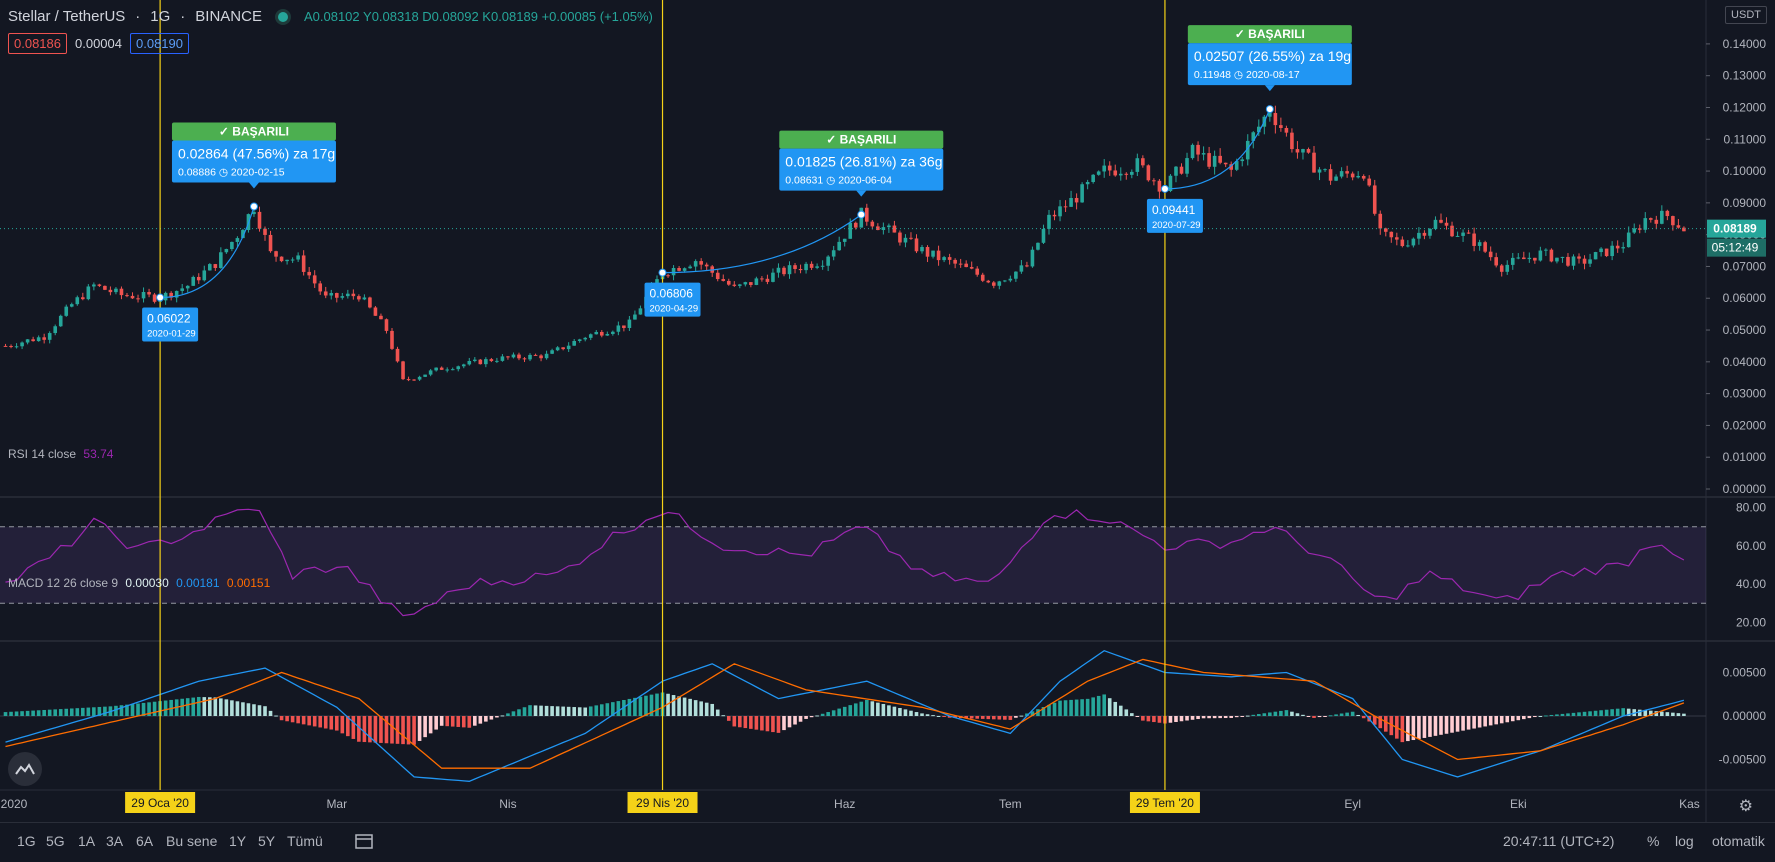  I want to click on auto-scale-toggle: otomatik, so click(1738, 841).